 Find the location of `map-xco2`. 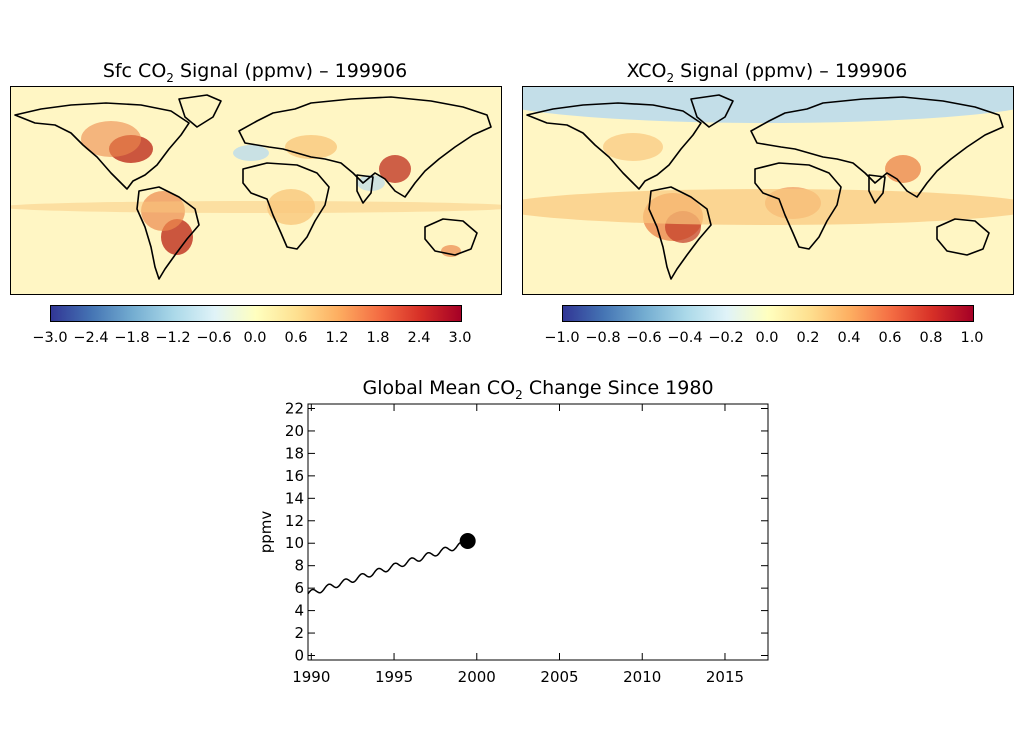

map-xco2 is located at coordinates (768, 190).